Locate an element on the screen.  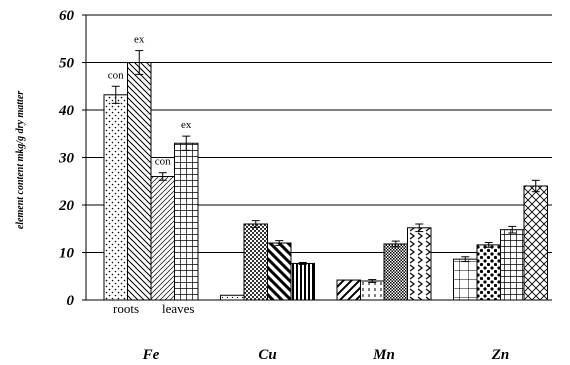
category-label-mn: Mn is located at coordinates (383, 355).